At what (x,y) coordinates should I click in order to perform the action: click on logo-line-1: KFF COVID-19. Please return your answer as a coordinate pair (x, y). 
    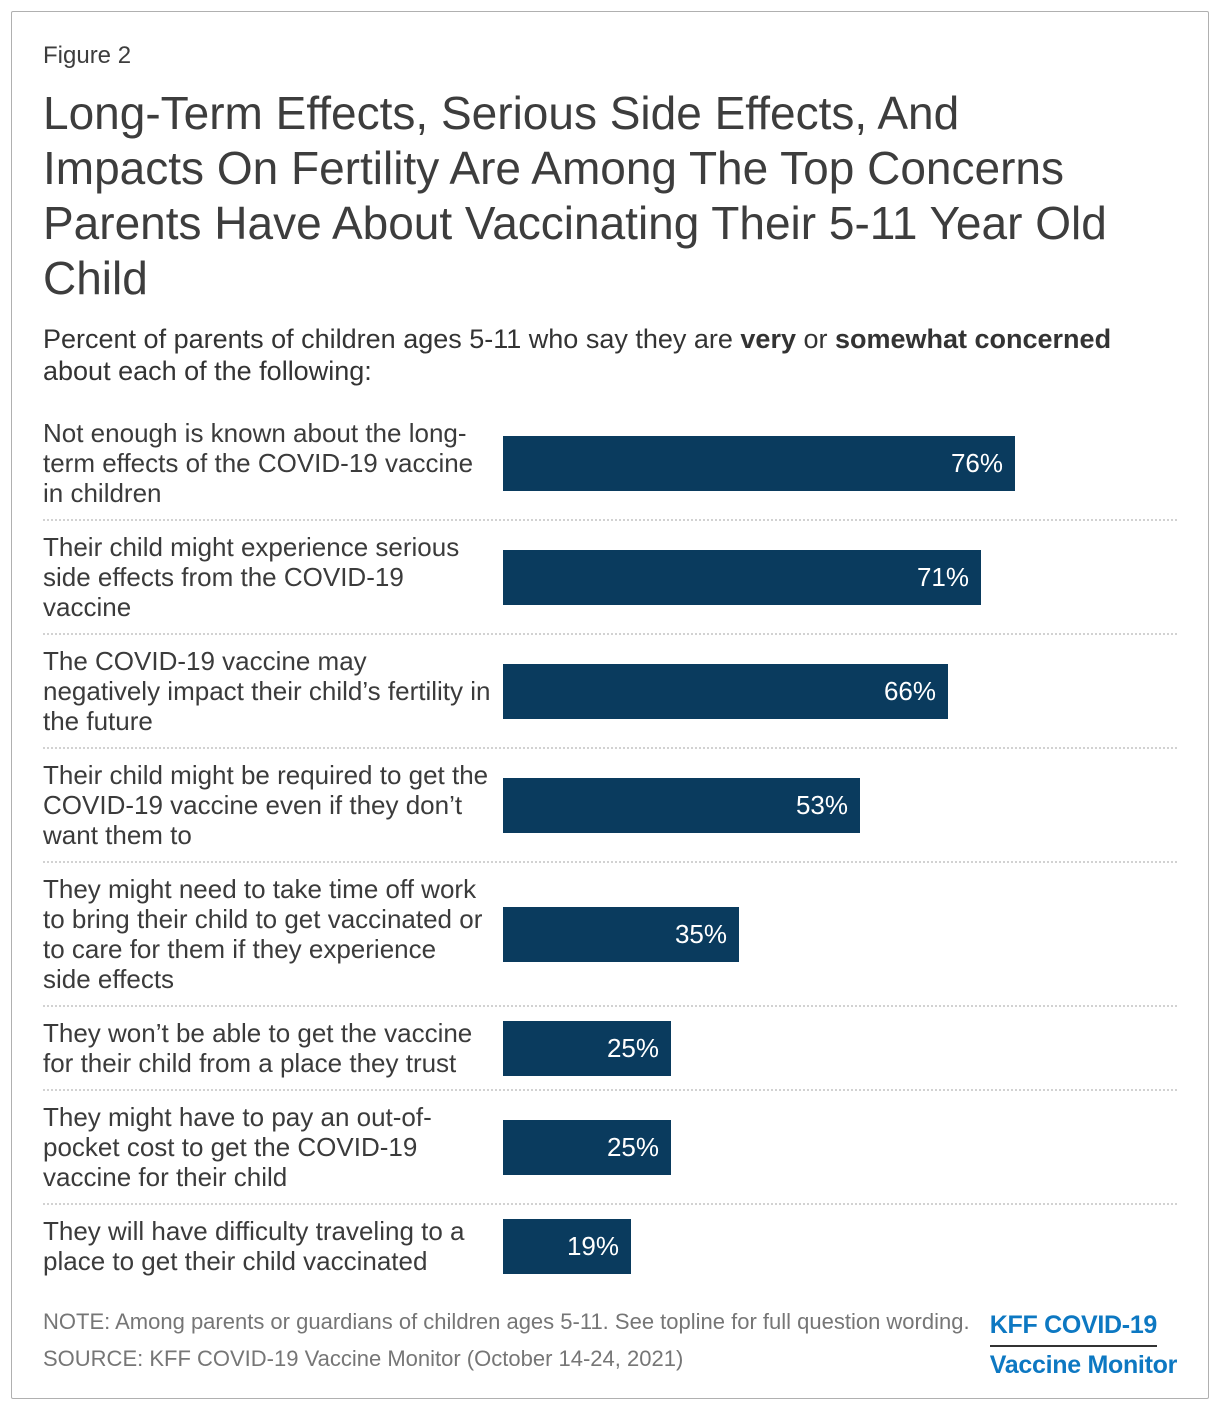
    Looking at the image, I should click on (1073, 1329).